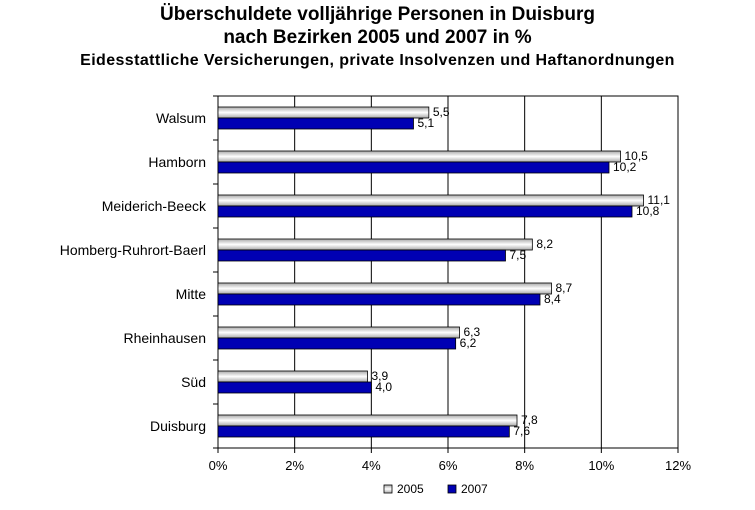 The image size is (755, 510). What do you see at coordinates (625, 167) in the screenshot?
I see `data-label: 10,2` at bounding box center [625, 167].